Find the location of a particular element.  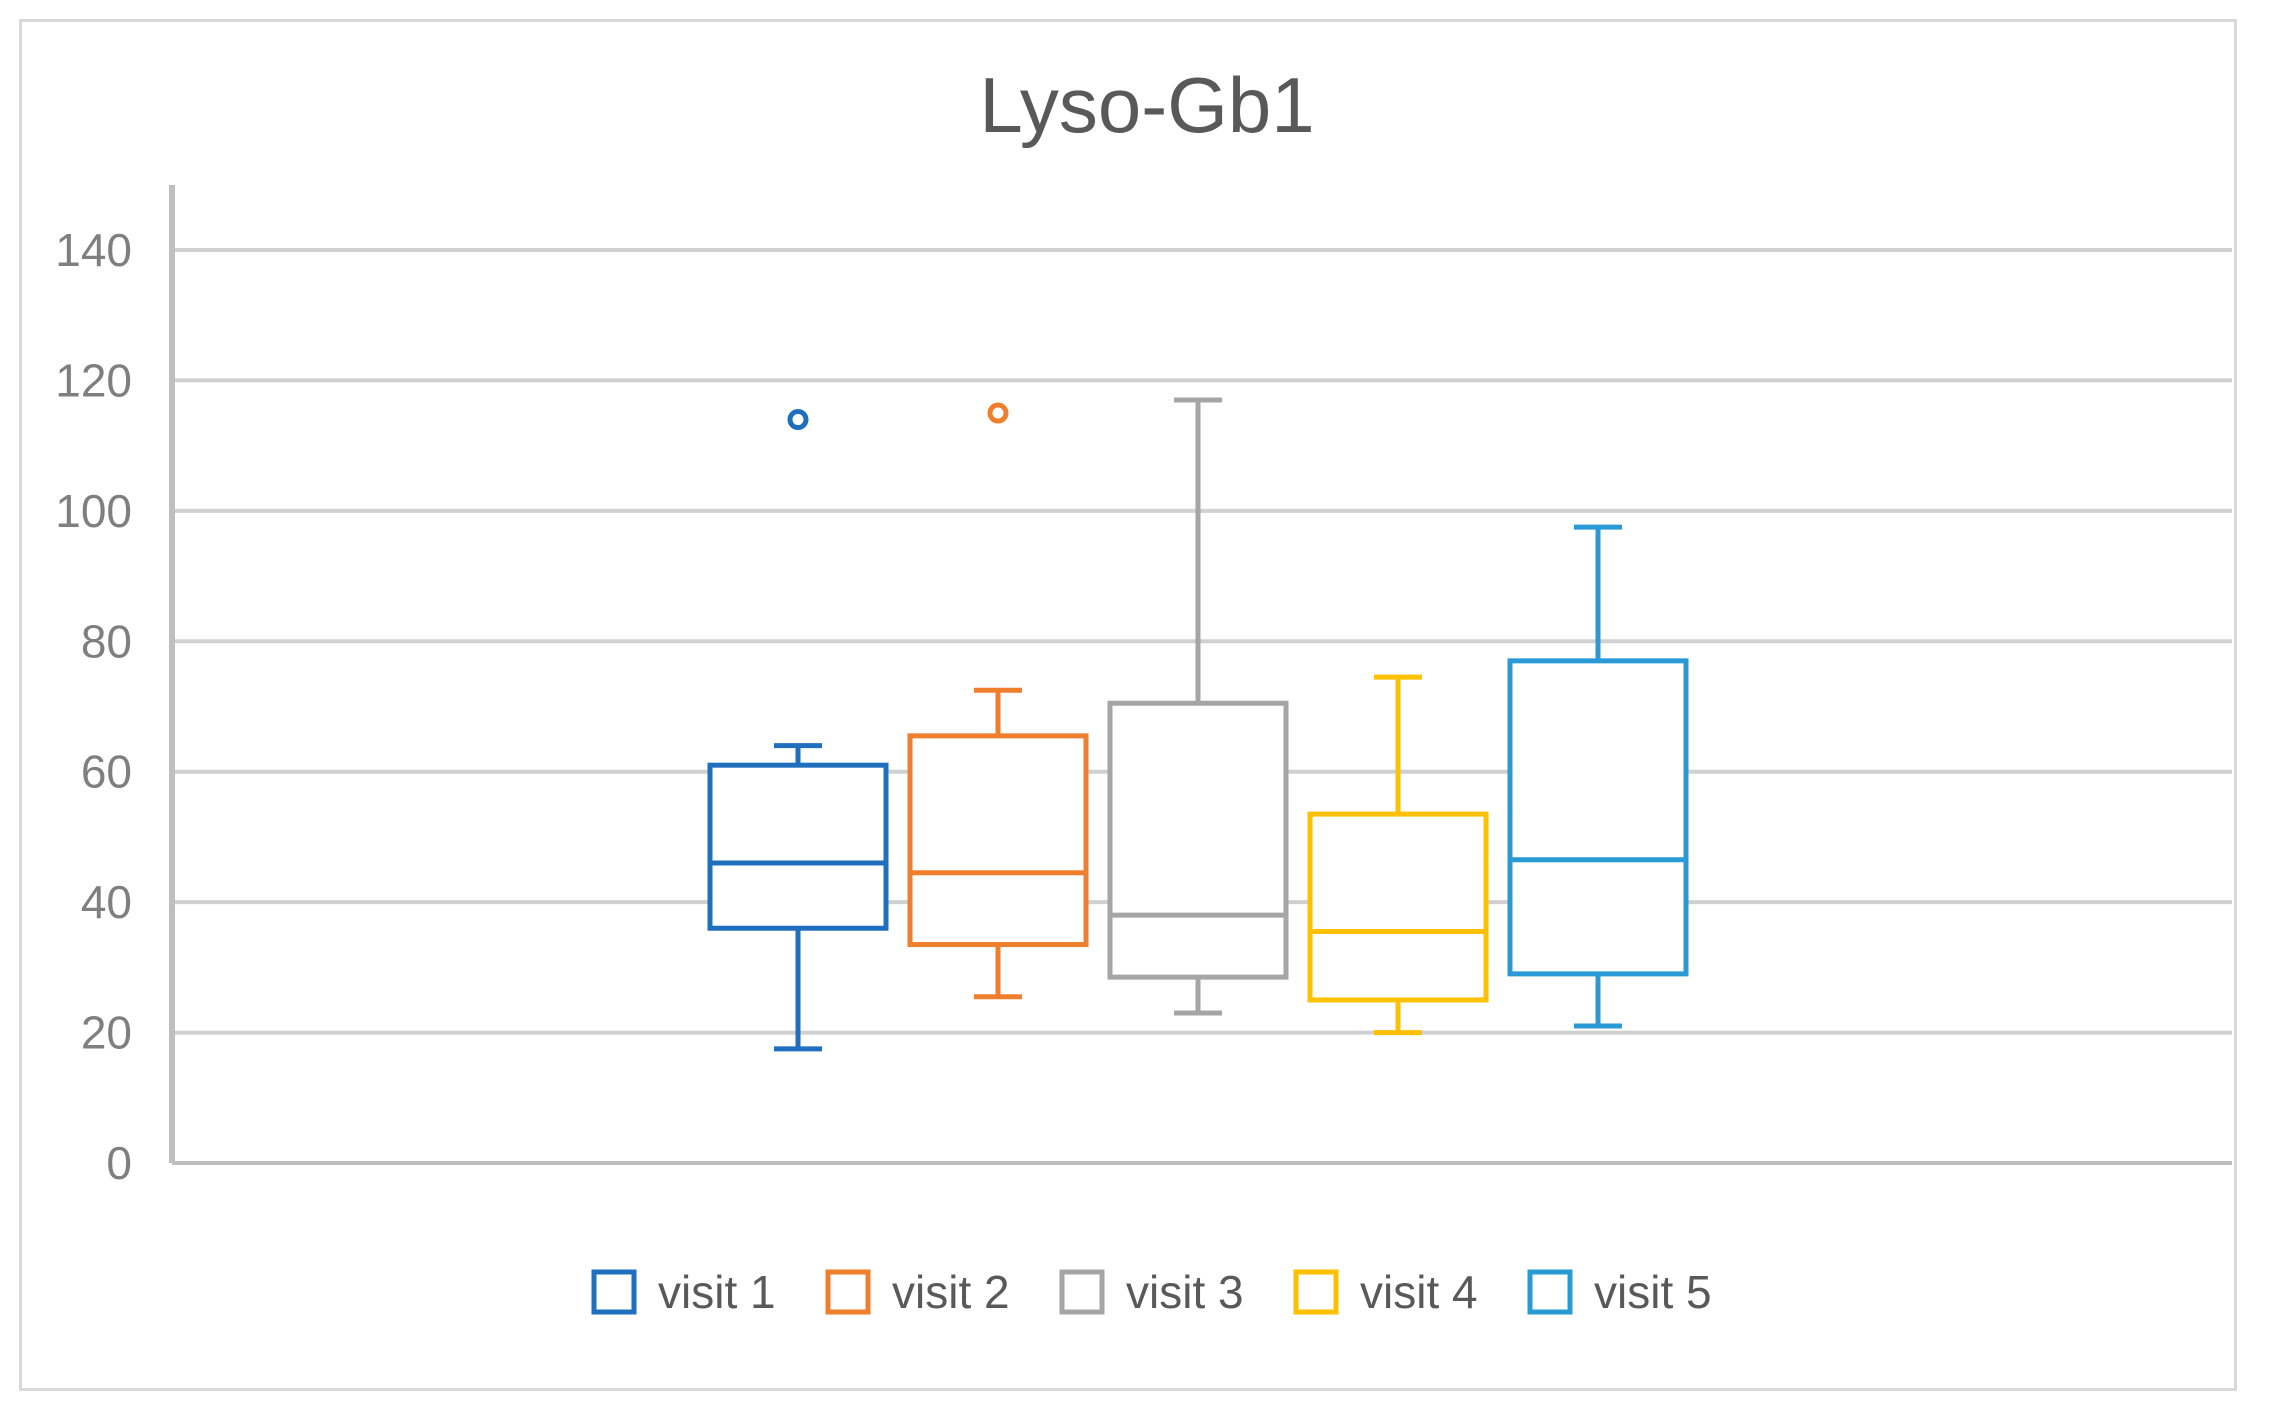

legend-item-visit-3: visit 3 is located at coordinates (1151, 1292).